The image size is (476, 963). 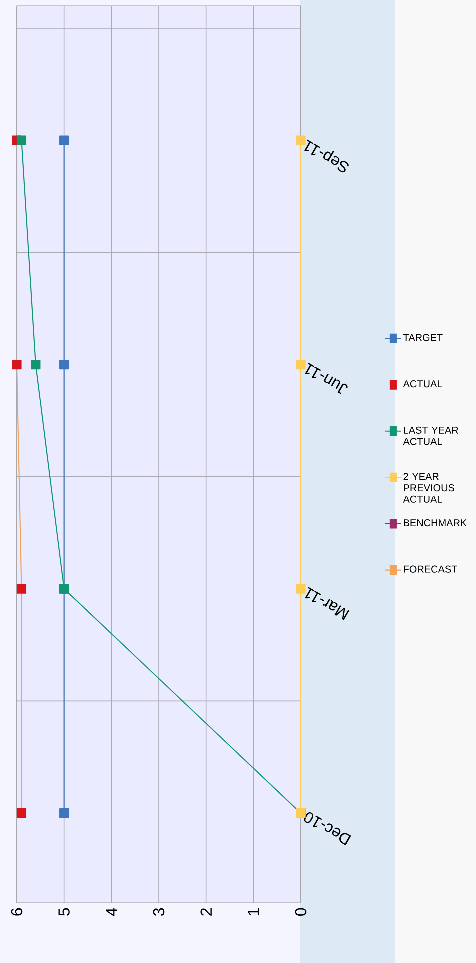 I want to click on x-tick-label: 3, so click(x=159, y=912).